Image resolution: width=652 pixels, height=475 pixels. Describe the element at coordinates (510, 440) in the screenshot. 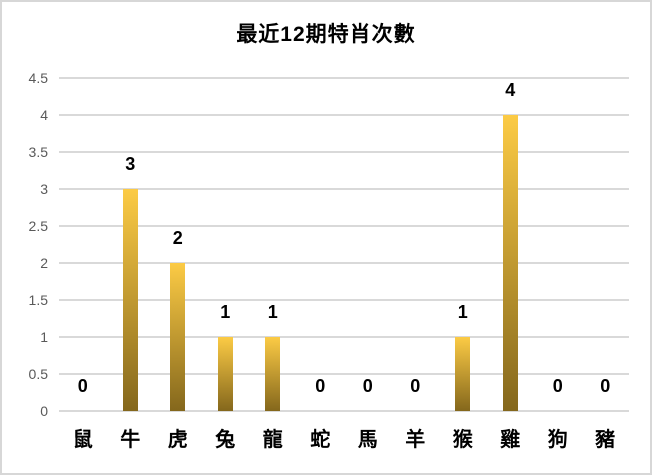

I see `x-category-label: 雞` at that location.